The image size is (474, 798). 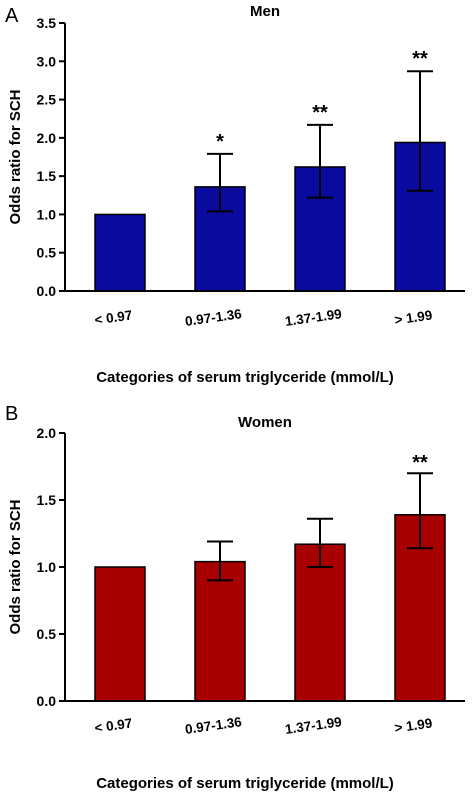 I want to click on panel-letter: A, so click(x=12, y=16).